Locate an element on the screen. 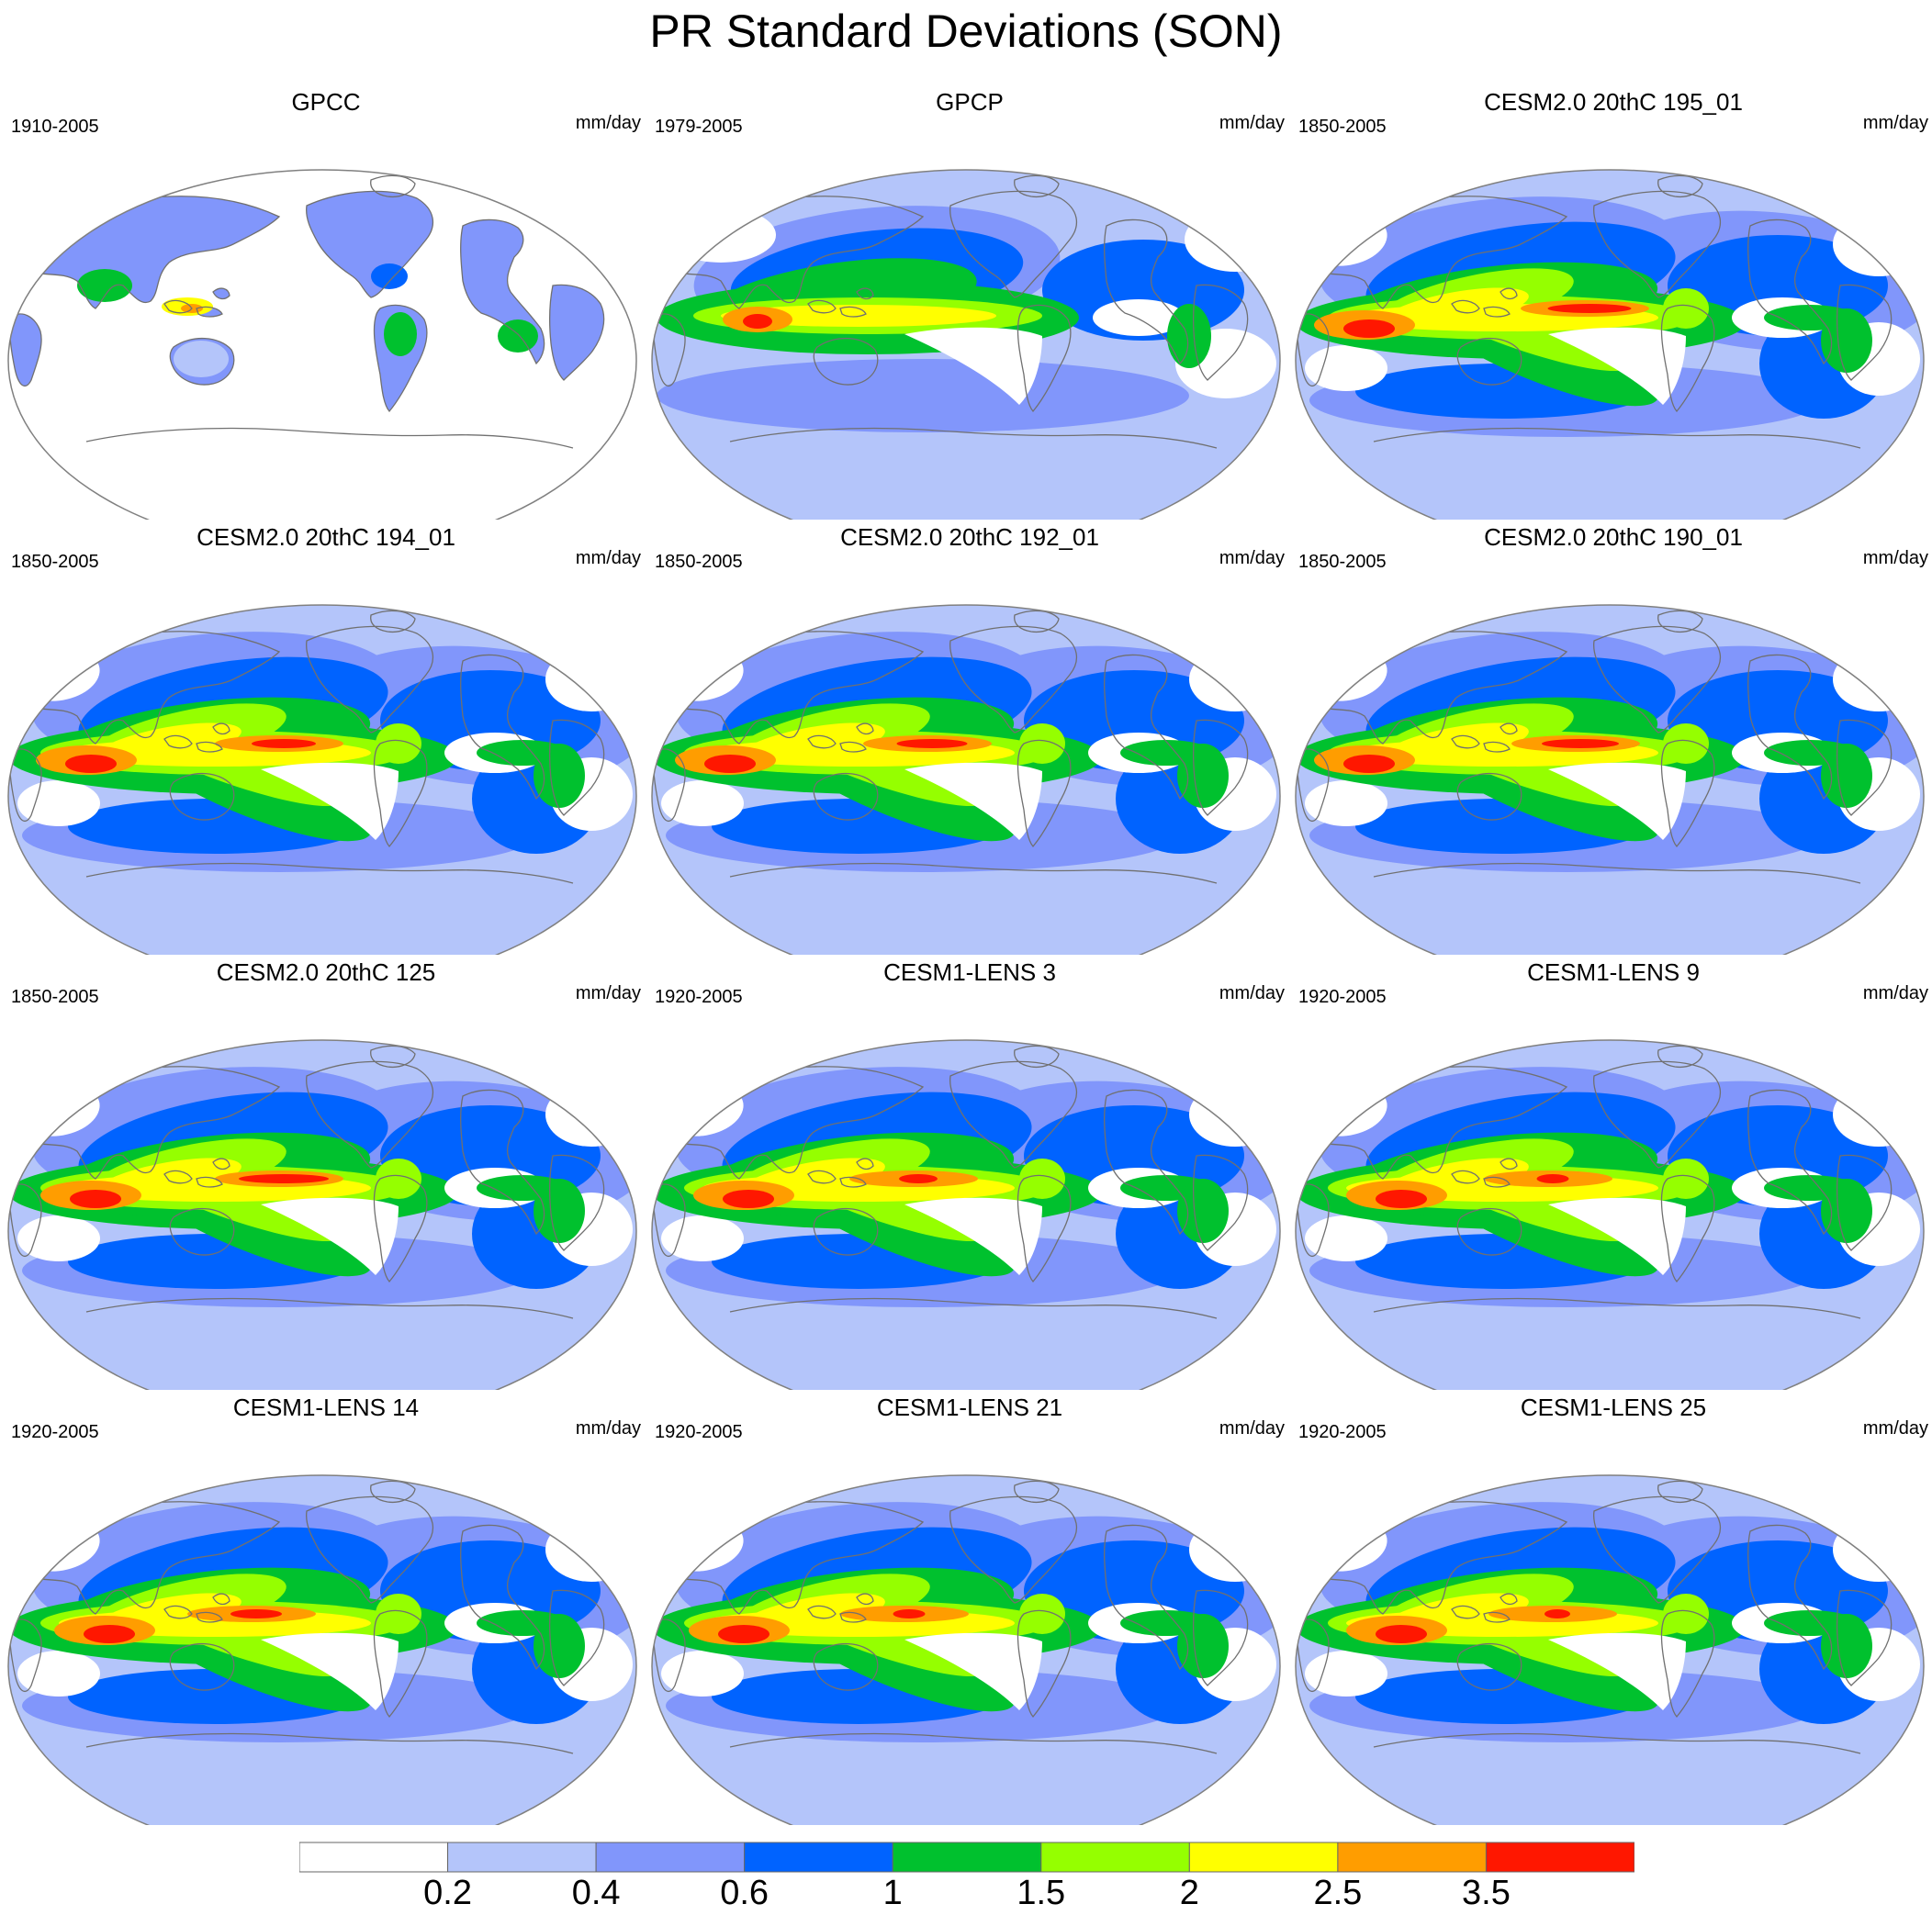  land-green-amazon is located at coordinates (400, 334).